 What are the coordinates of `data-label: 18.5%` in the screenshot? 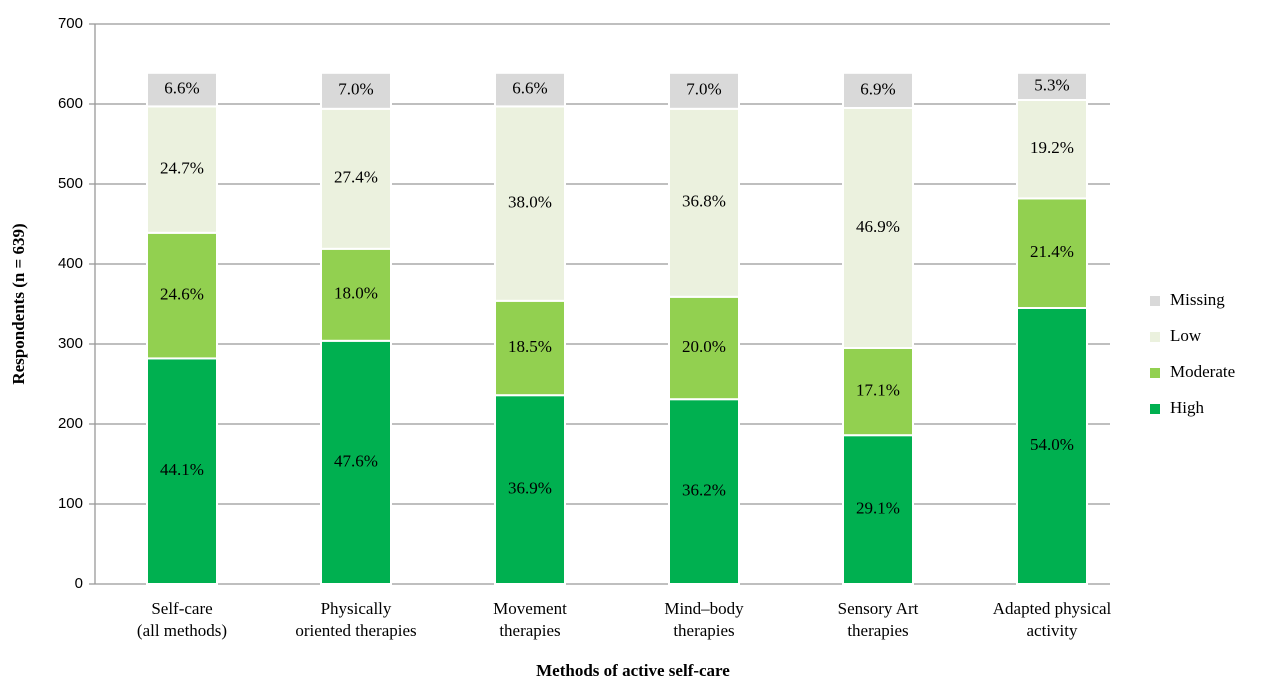 It's located at (530, 346).